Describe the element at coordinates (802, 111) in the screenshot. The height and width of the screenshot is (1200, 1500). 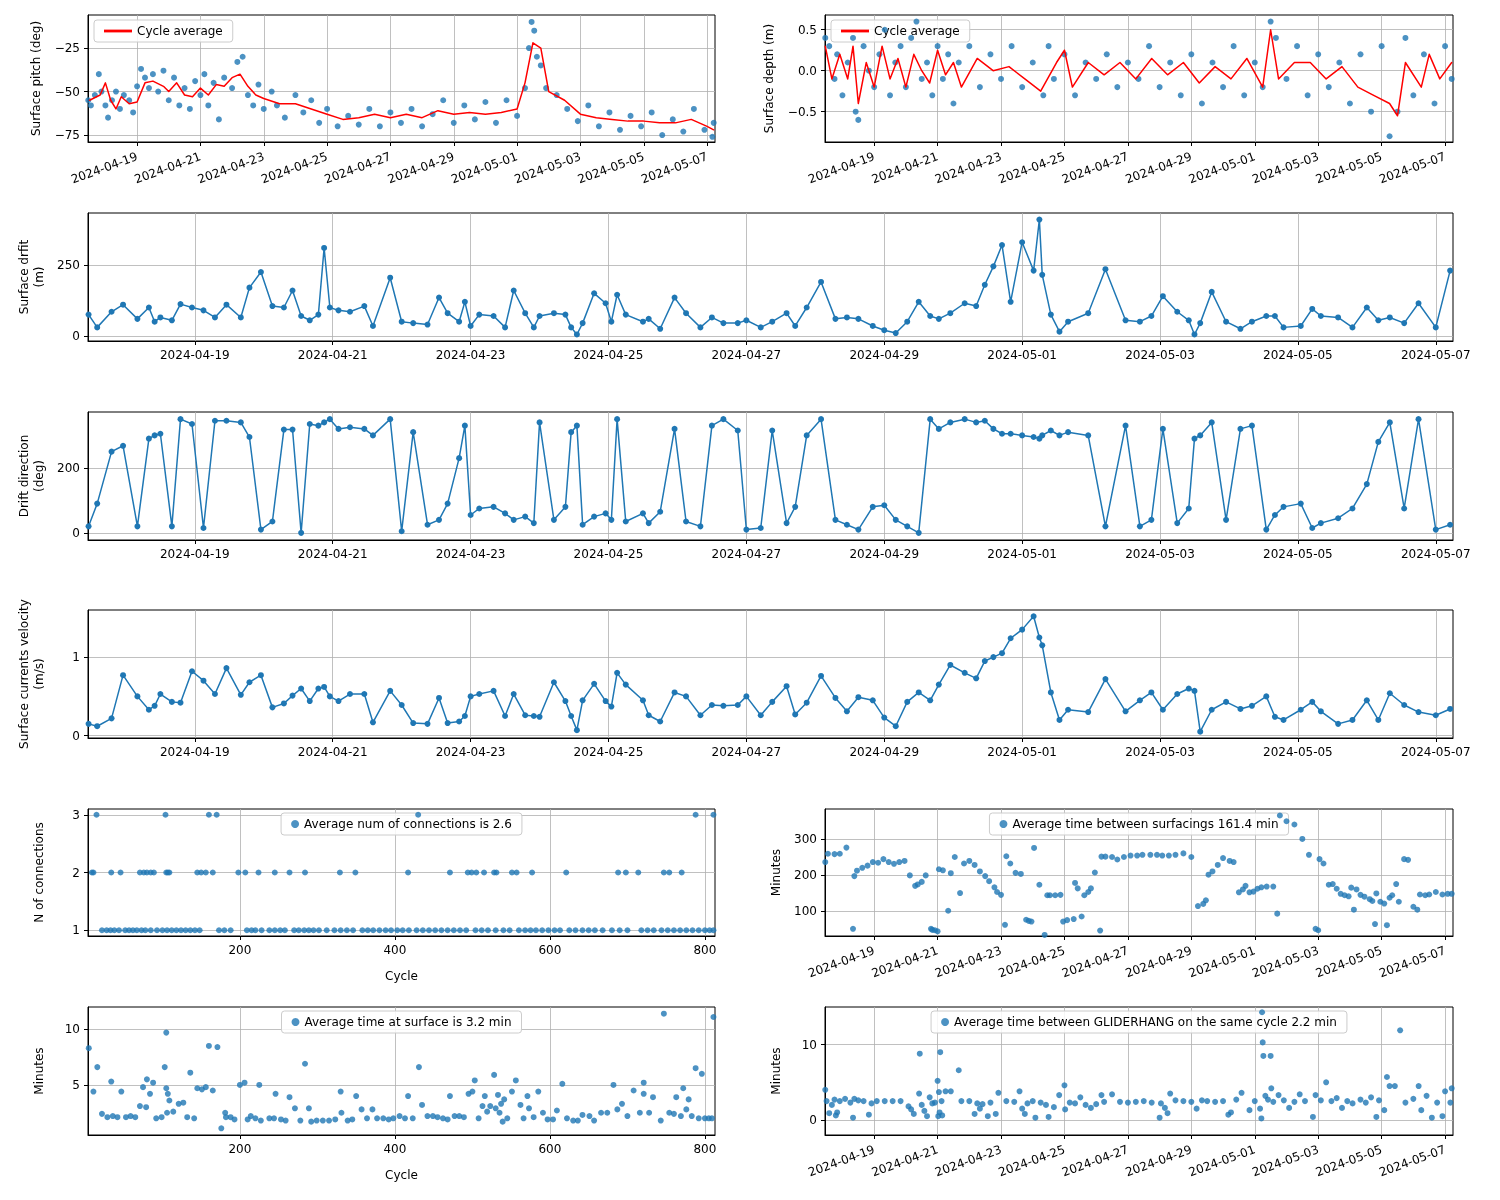
I see `y-tick-label: −0.5` at that location.